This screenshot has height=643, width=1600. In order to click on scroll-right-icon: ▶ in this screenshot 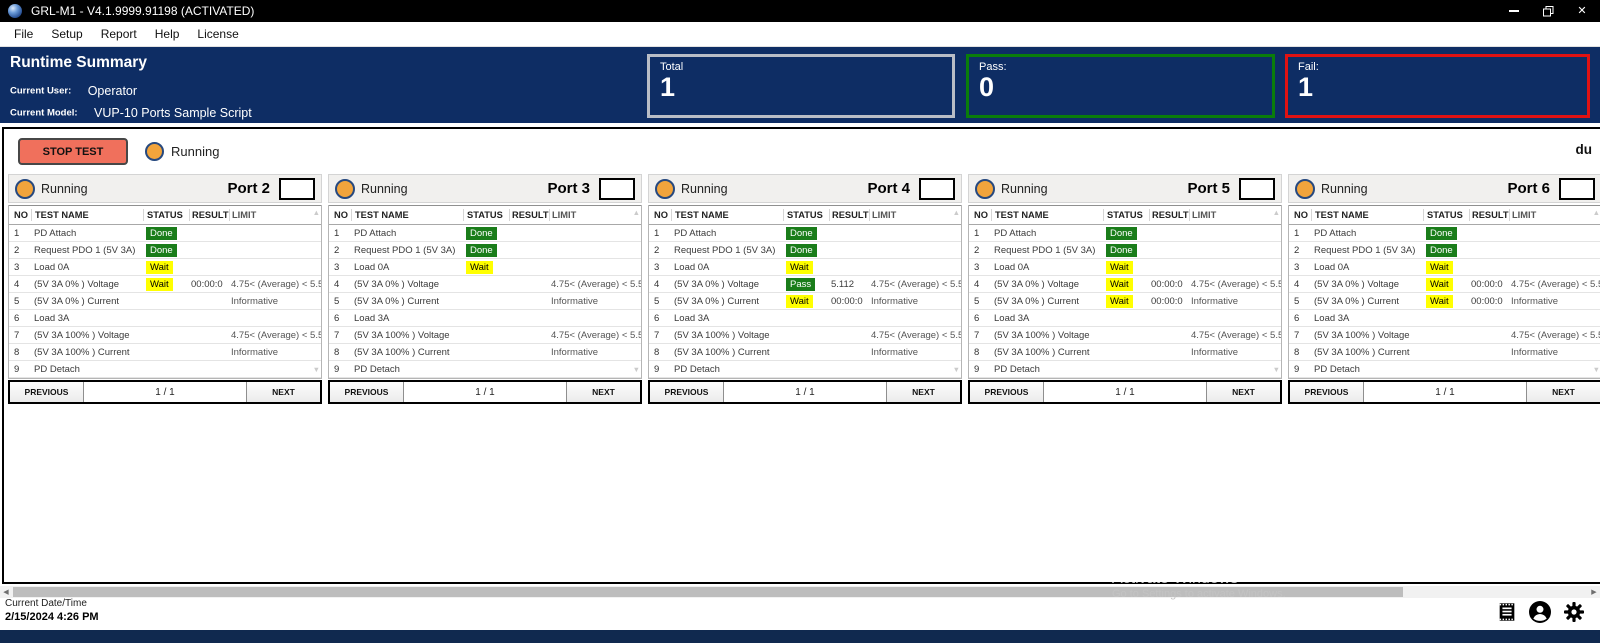, I will do `click(1594, 592)`.